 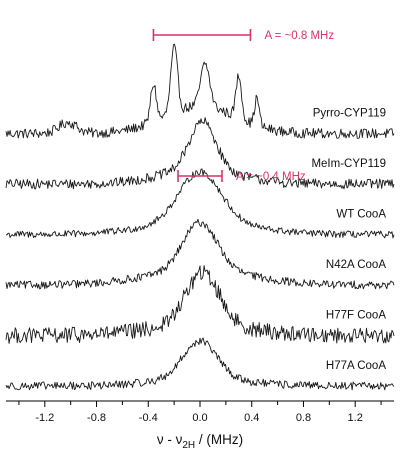 I want to click on x-ticks: -1.2 -0.8 -0.4 0.0 0.4 0.8 1.2, so click(x=200, y=412).